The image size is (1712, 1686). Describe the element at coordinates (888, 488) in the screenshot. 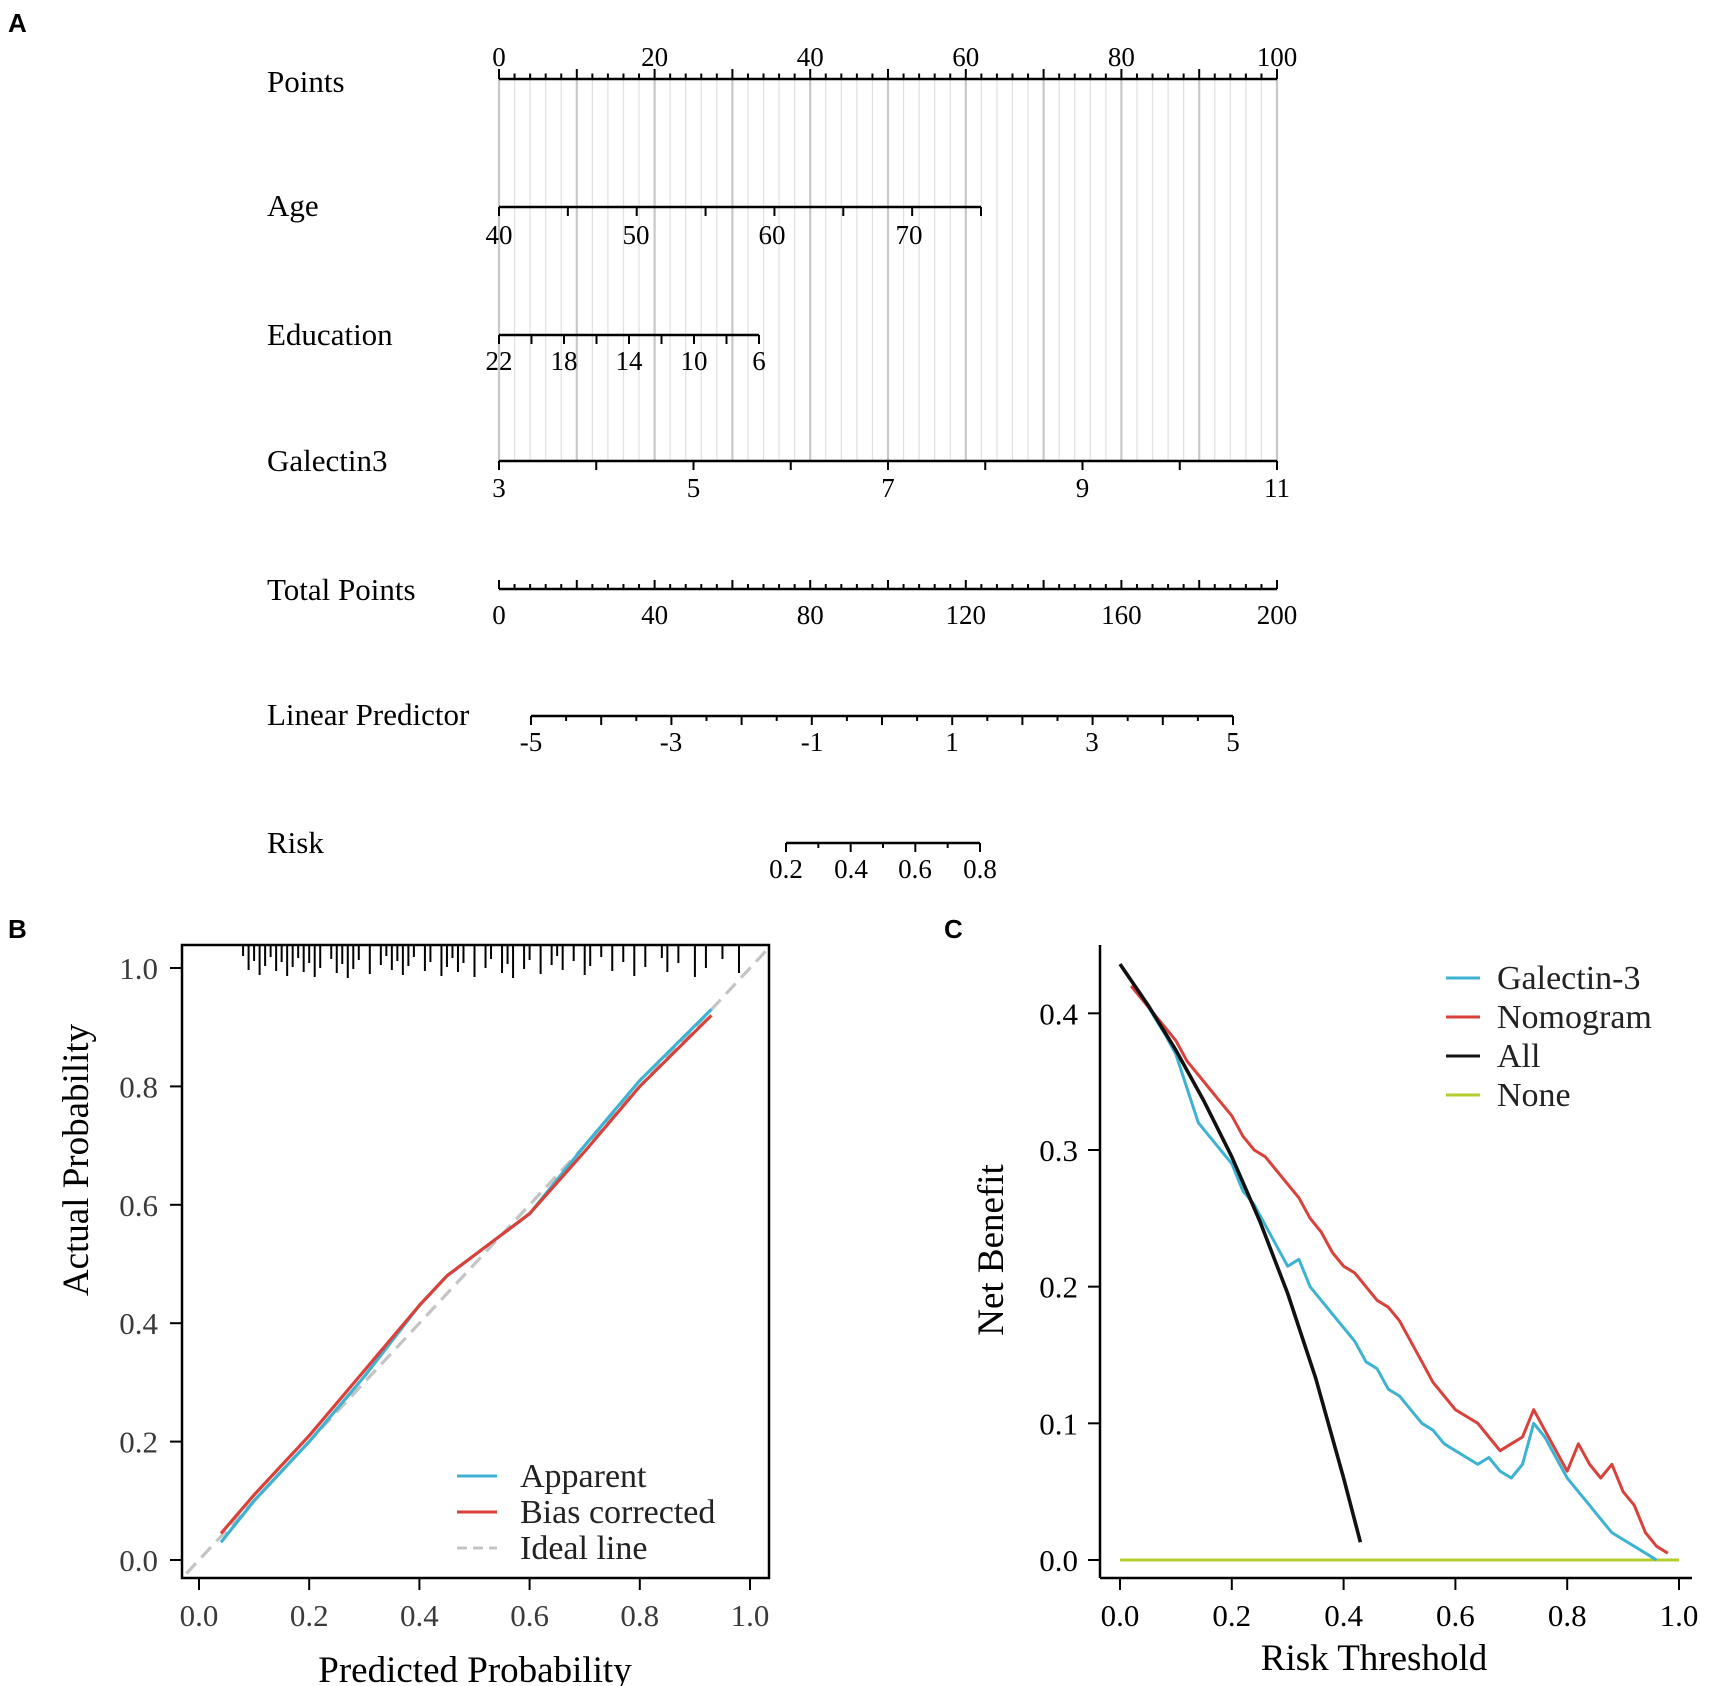

I see `galectin3-tick-7: 7` at that location.